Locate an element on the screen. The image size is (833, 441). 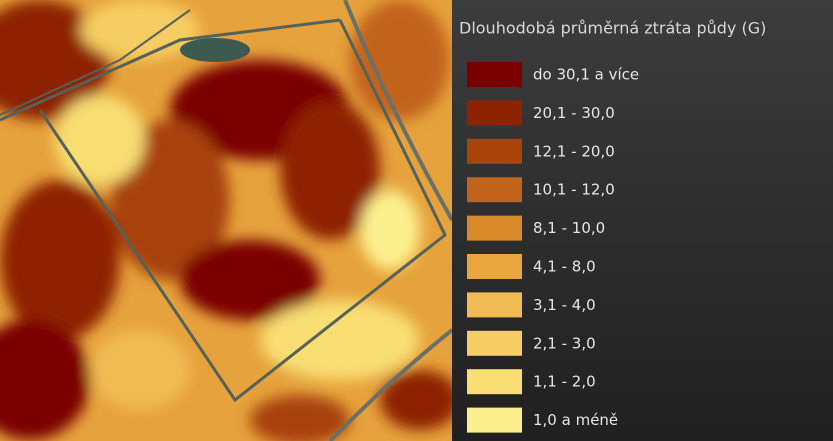
legend-label: 2,1 - 3,0 is located at coordinates (564, 343).